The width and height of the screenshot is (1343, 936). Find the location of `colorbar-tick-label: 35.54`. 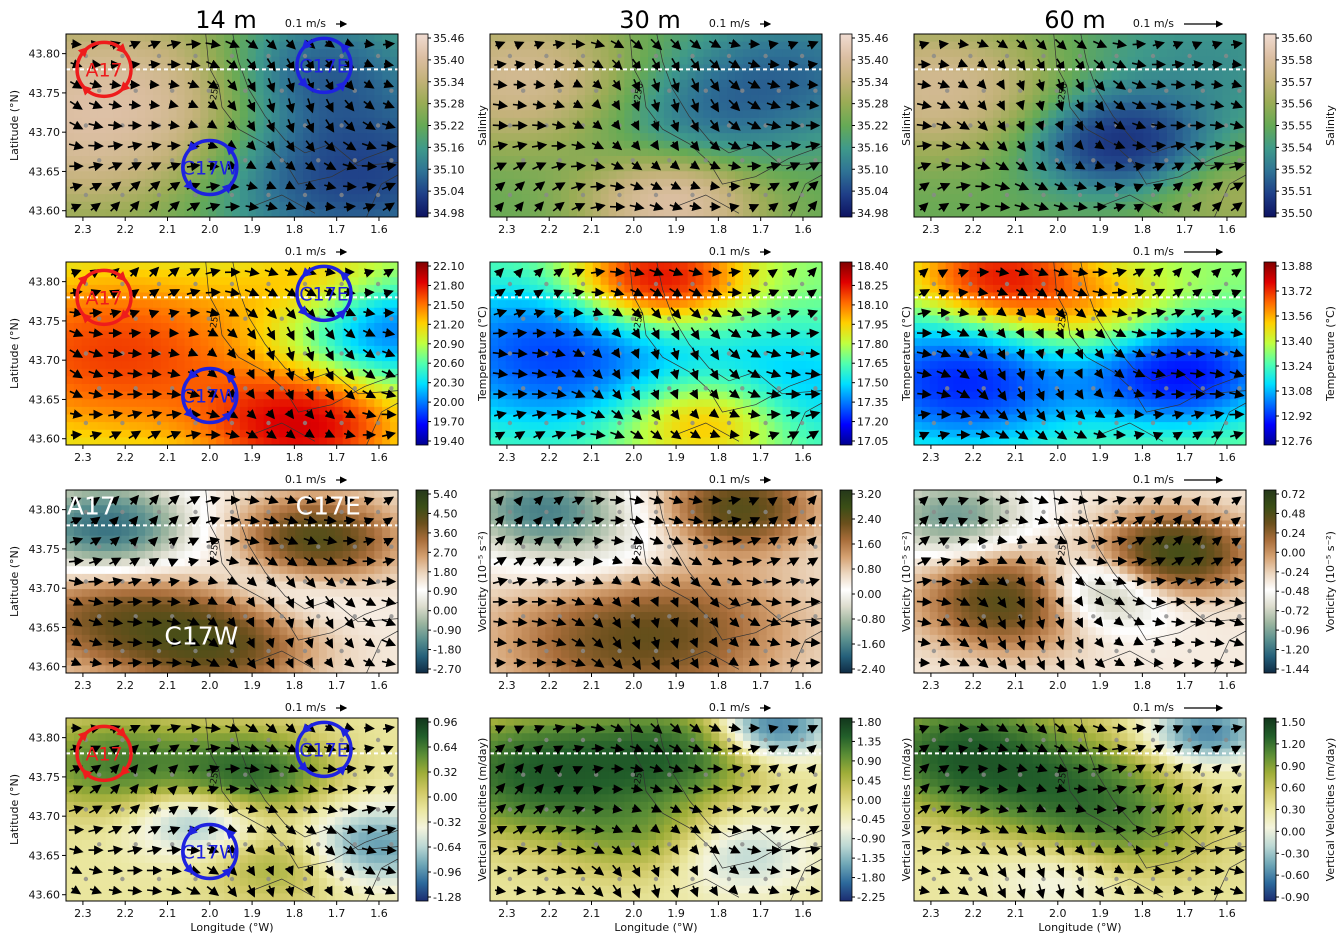

colorbar-tick-label: 35.54 is located at coordinates (1297, 147).